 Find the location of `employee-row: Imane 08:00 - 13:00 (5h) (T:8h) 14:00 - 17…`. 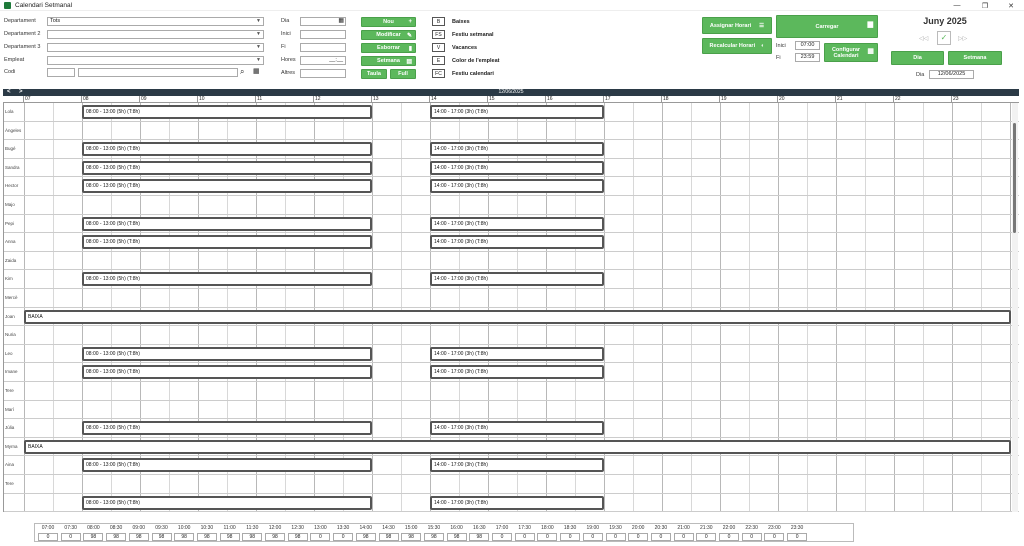

employee-row: Imane 08:00 - 13:00 (5h) (T:8h) 14:00 - 17… is located at coordinates (511, 372).